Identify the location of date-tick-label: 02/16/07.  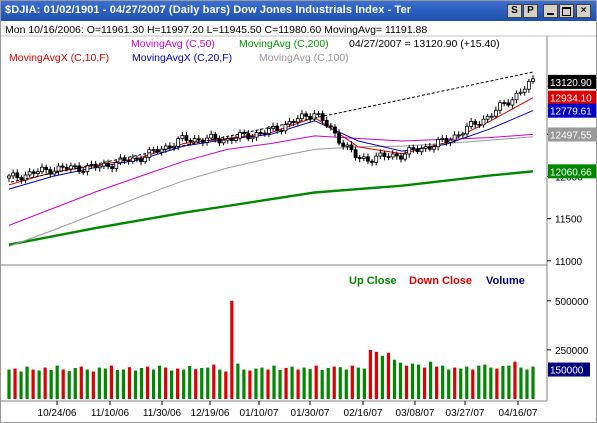
(363, 413).